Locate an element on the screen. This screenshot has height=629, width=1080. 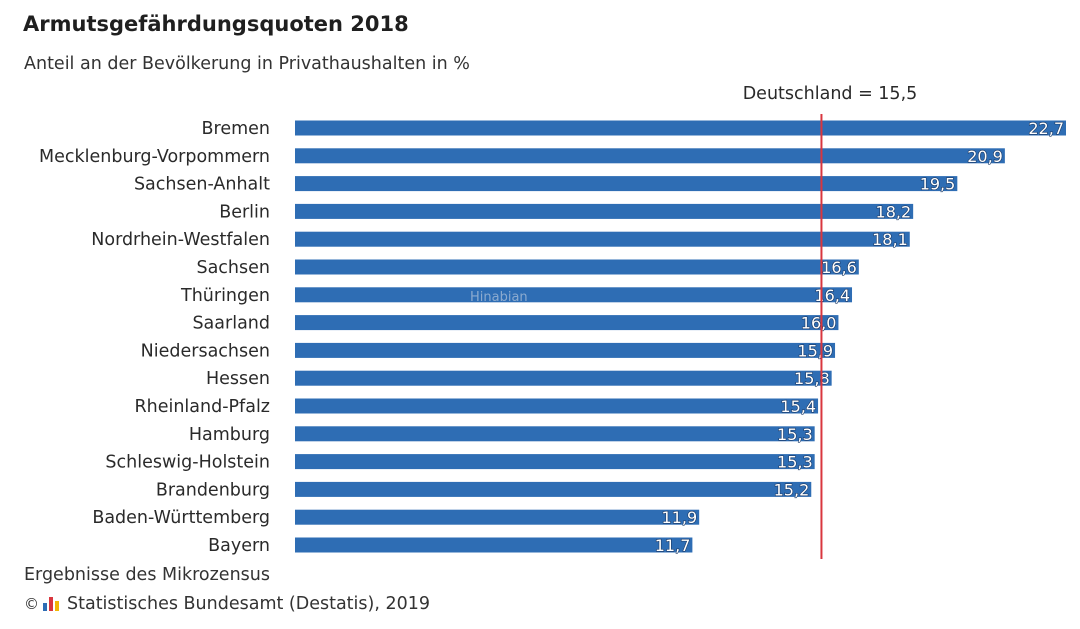
category-label-hamburg: Hamburg is located at coordinates (229, 435).